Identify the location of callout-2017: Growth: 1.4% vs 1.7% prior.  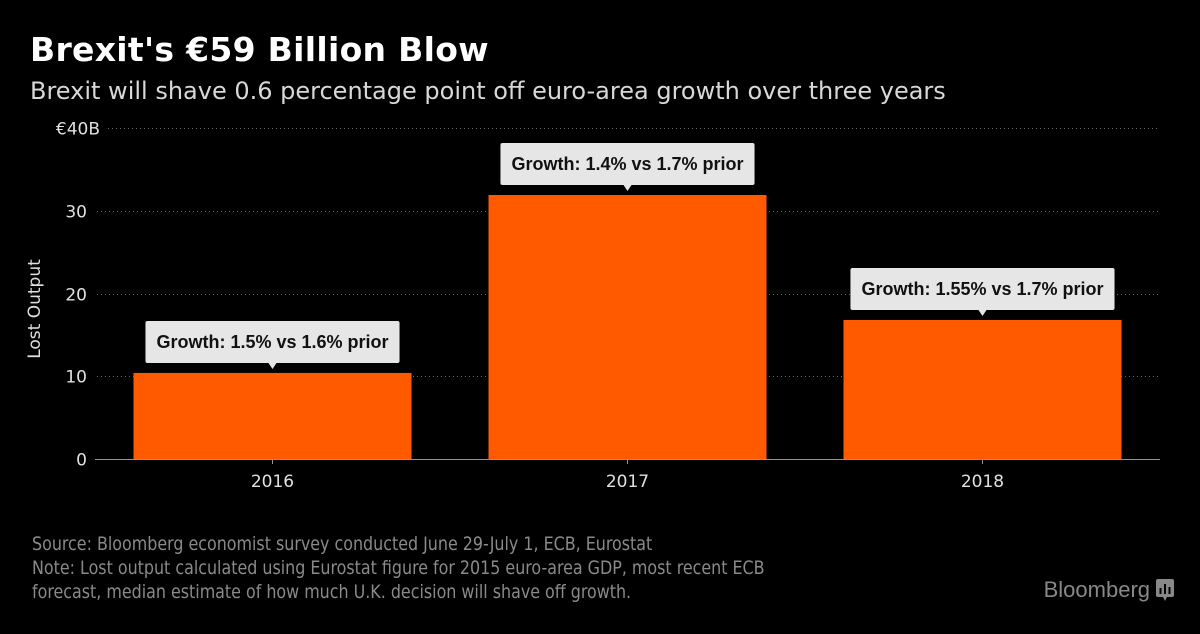
(627, 167).